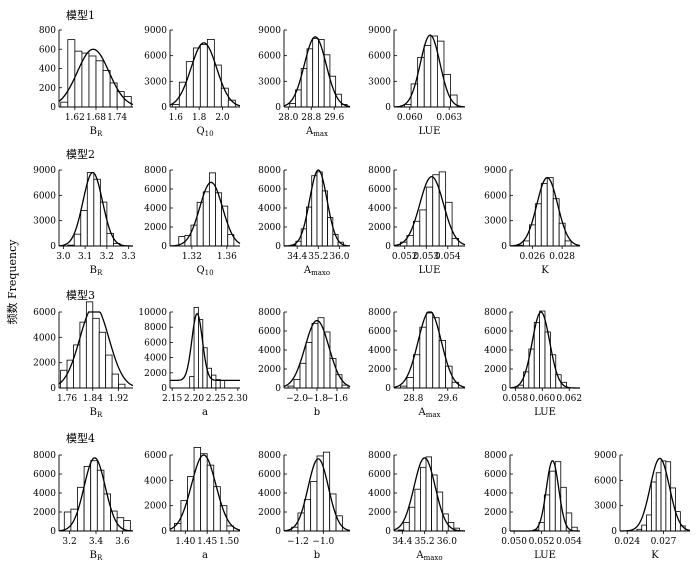  What do you see at coordinates (152, 313) in the screenshot?
I see `y-tick-label: 10000` at bounding box center [152, 313].